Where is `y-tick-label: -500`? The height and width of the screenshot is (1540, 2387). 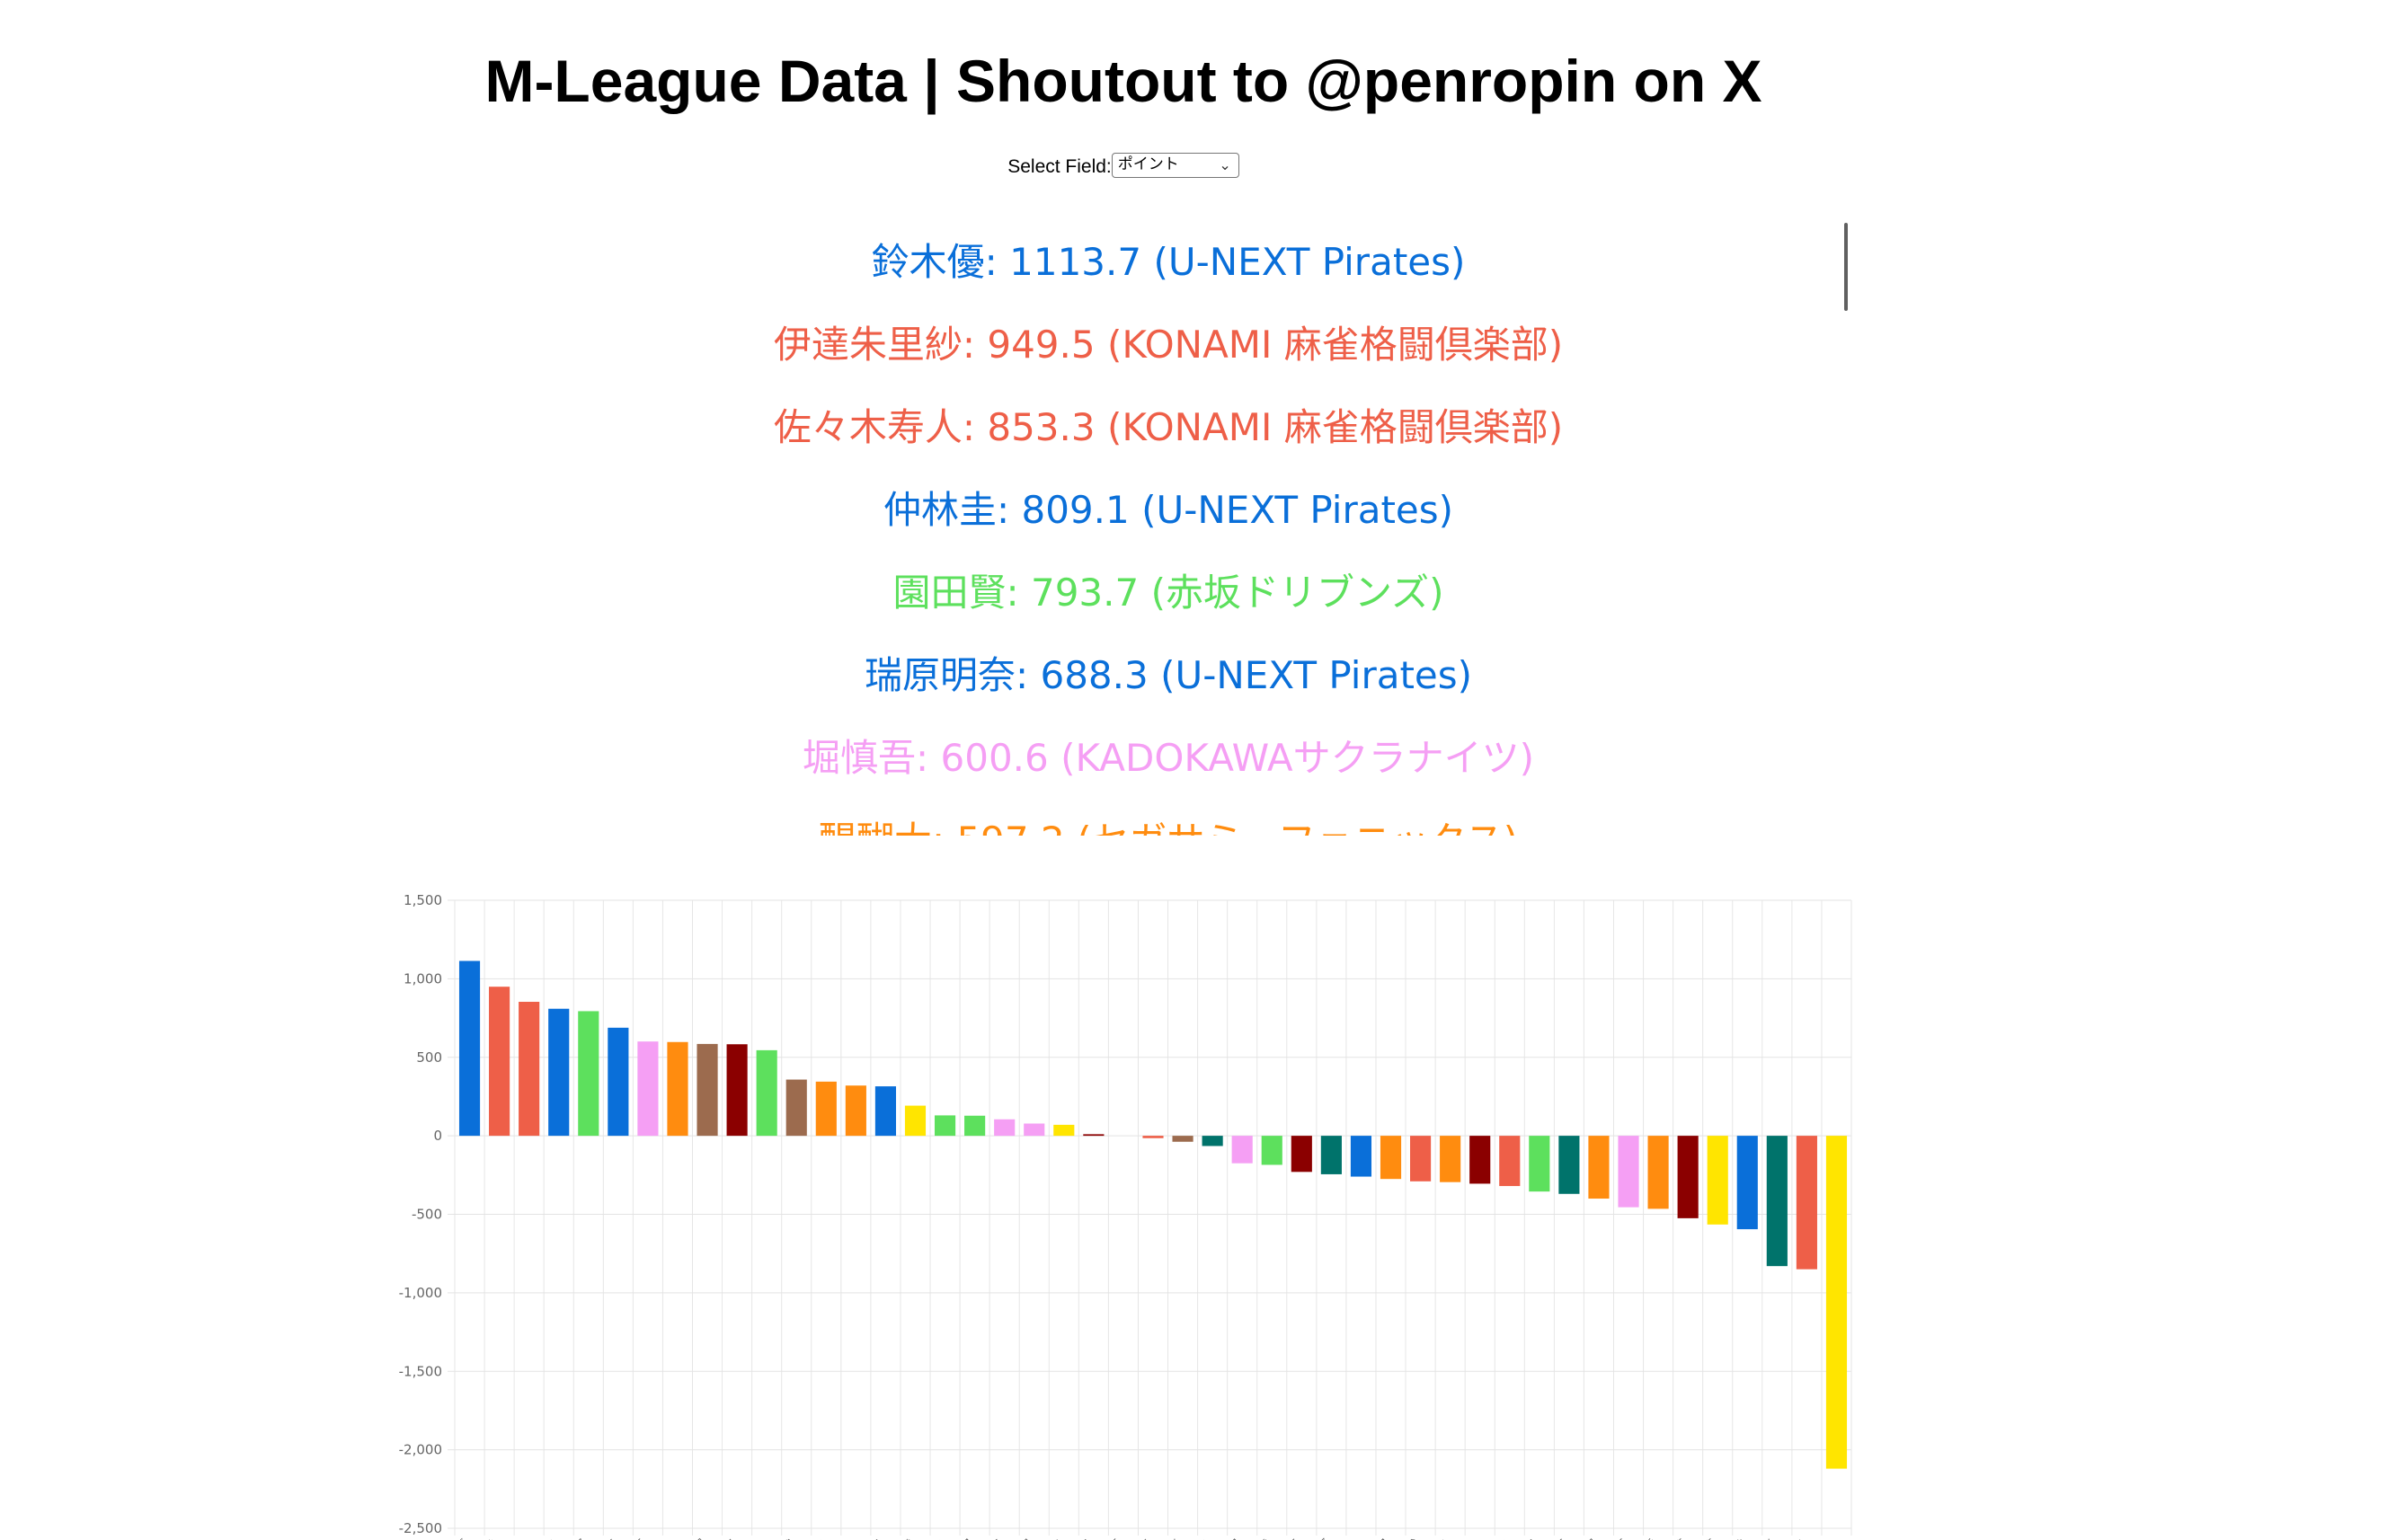
y-tick-label: -500 is located at coordinates (427, 1215).